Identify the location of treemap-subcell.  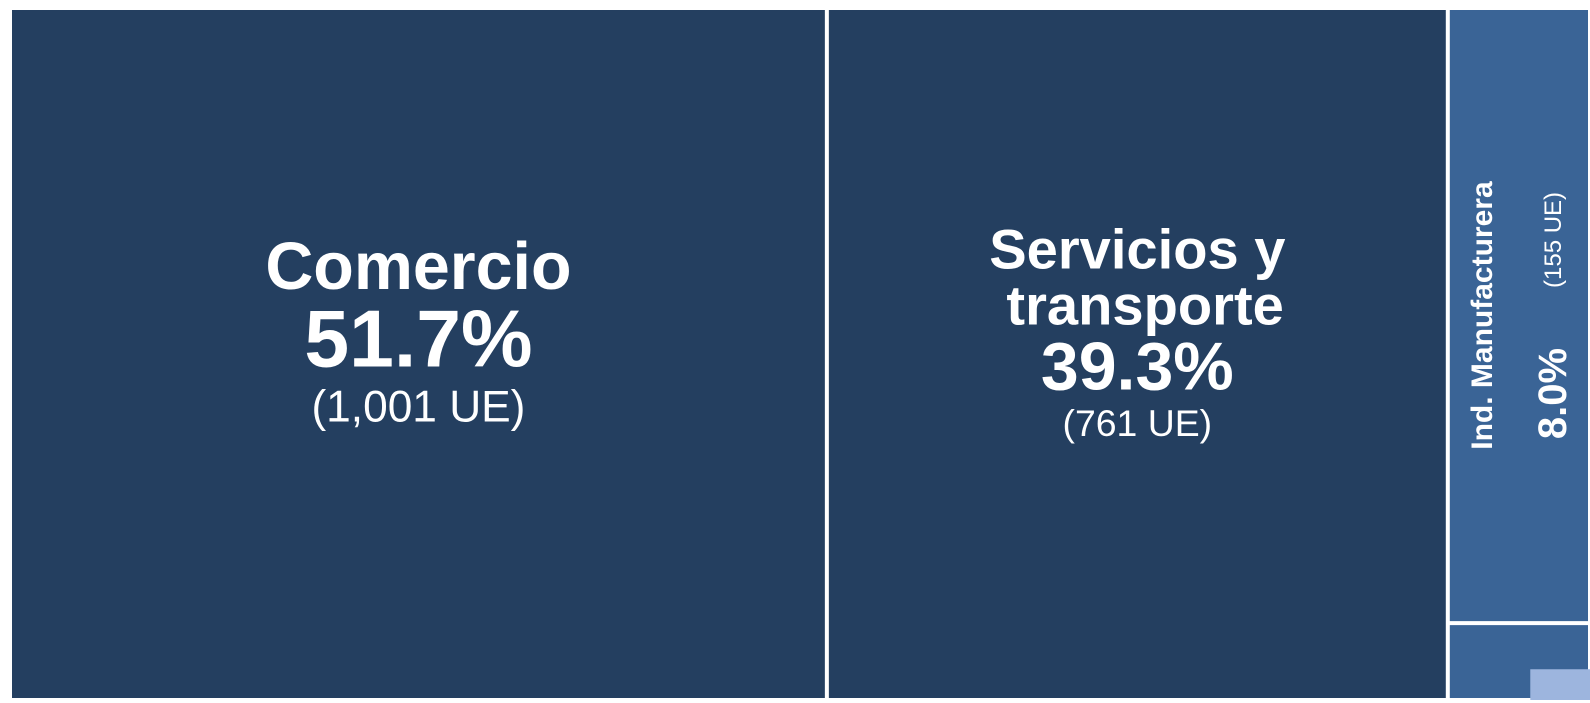
(1560, 684).